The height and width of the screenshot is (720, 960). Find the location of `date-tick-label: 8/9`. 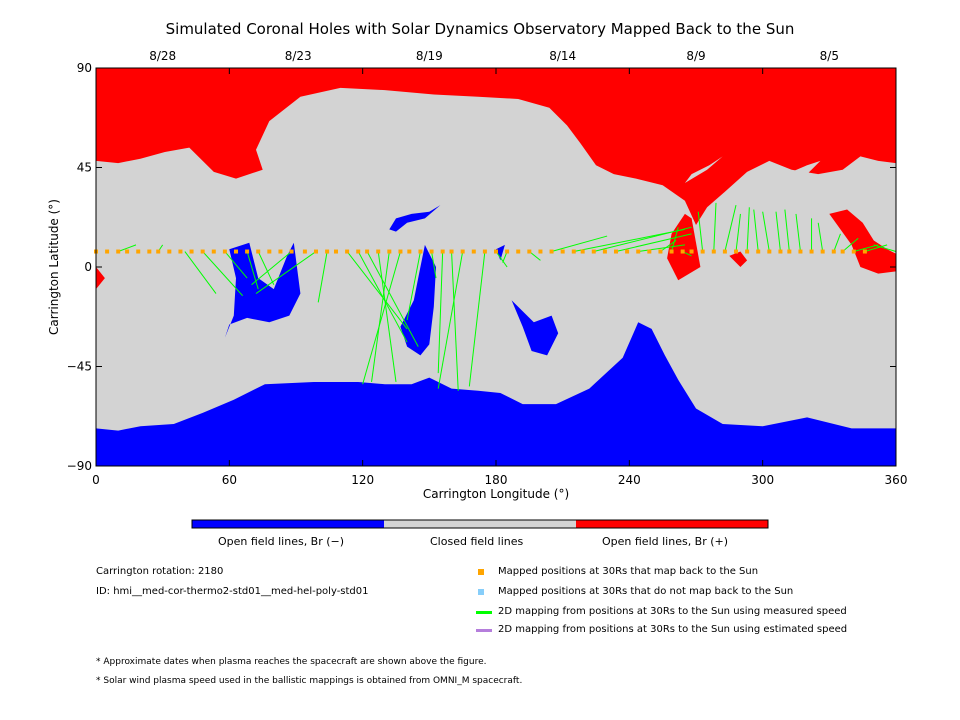

date-tick-label: 8/9 is located at coordinates (695, 56).